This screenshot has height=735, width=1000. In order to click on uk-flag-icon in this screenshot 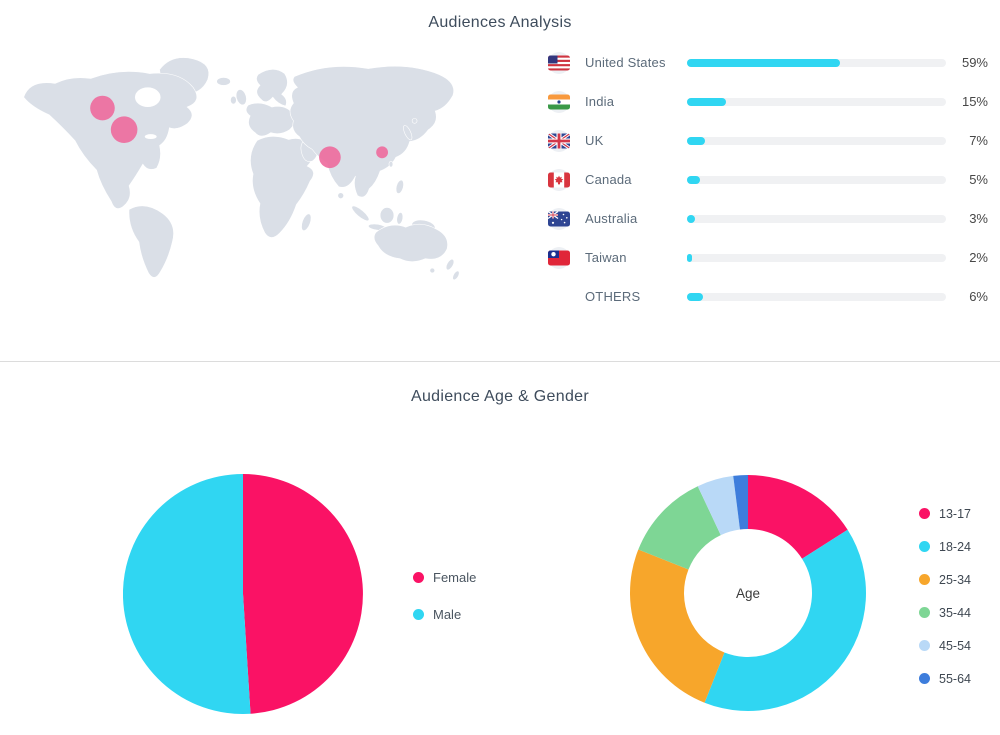, I will do `click(559, 140)`.